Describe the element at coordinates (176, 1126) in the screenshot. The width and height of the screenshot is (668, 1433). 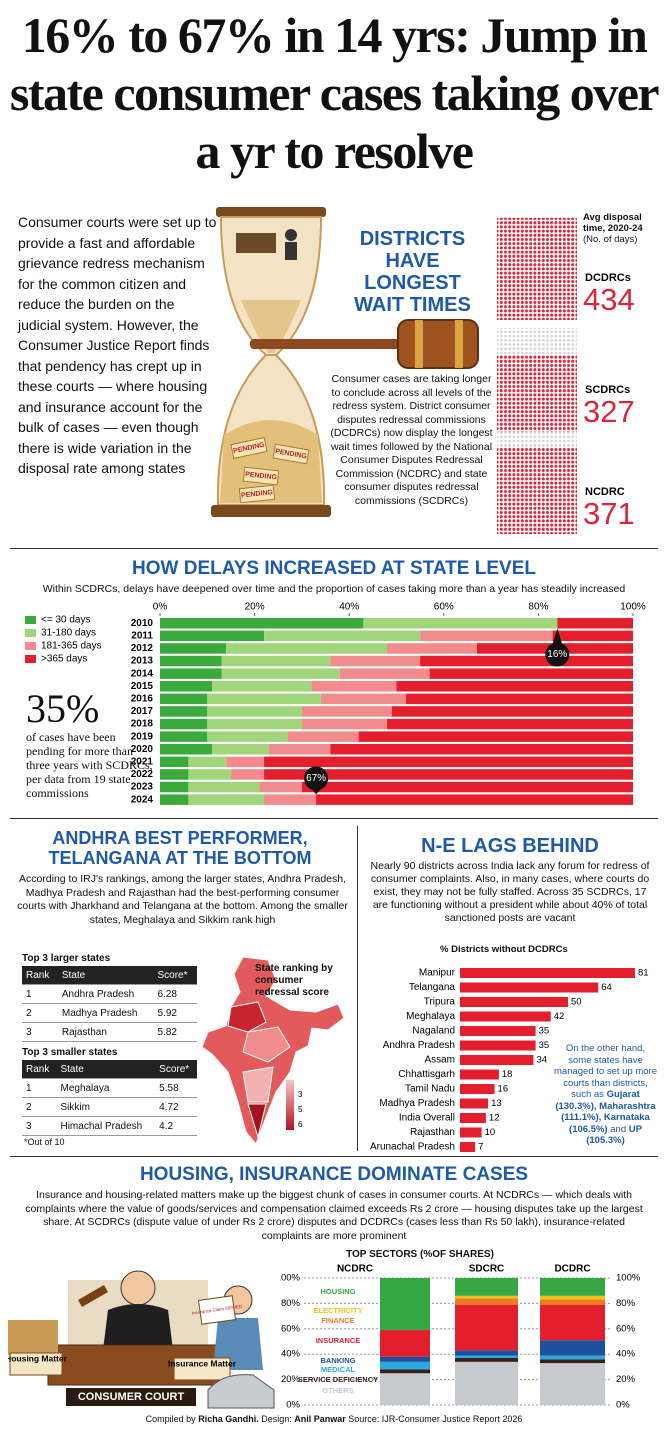
I see `table-cell: 4.2` at that location.